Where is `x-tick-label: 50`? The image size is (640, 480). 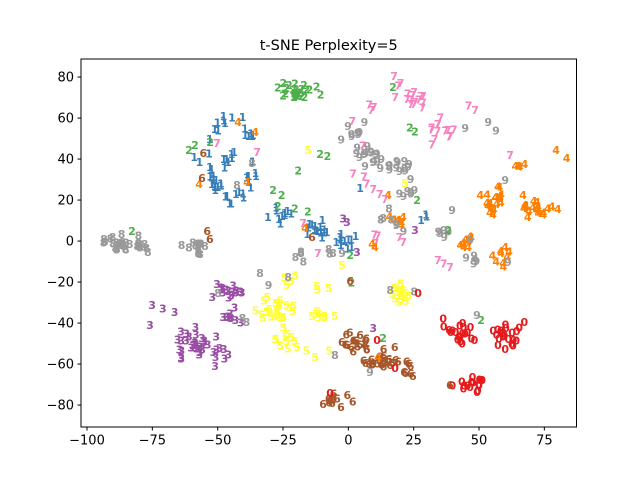 x-tick-label: 50 is located at coordinates (479, 441).